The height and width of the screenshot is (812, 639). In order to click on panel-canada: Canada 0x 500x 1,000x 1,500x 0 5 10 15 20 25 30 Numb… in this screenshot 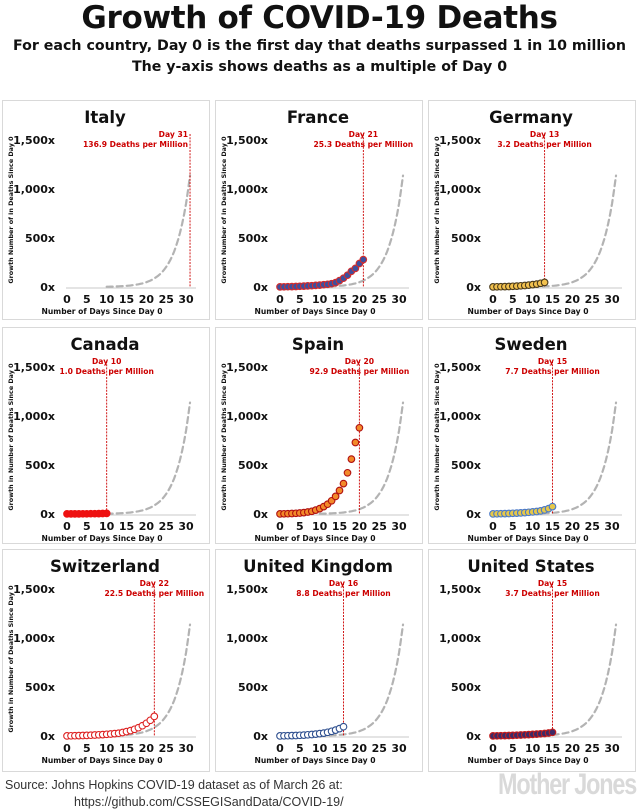, I will do `click(106, 435)`.